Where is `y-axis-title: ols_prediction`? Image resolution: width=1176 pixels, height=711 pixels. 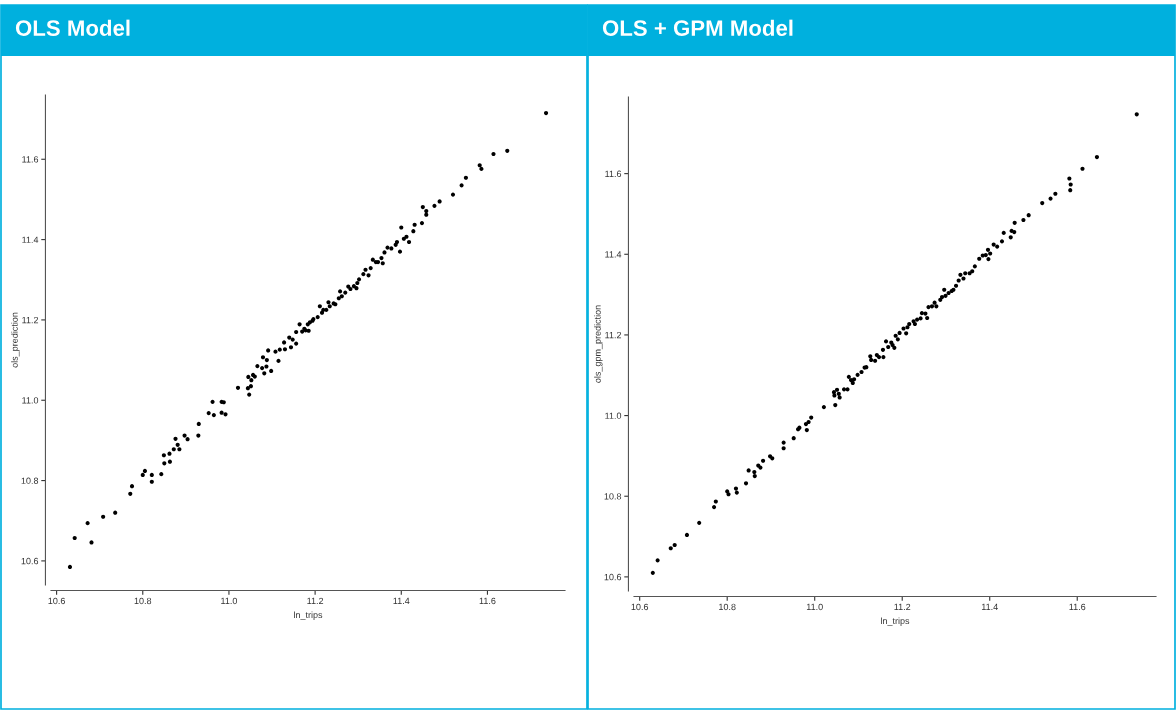
y-axis-title: ols_prediction is located at coordinates (15, 340).